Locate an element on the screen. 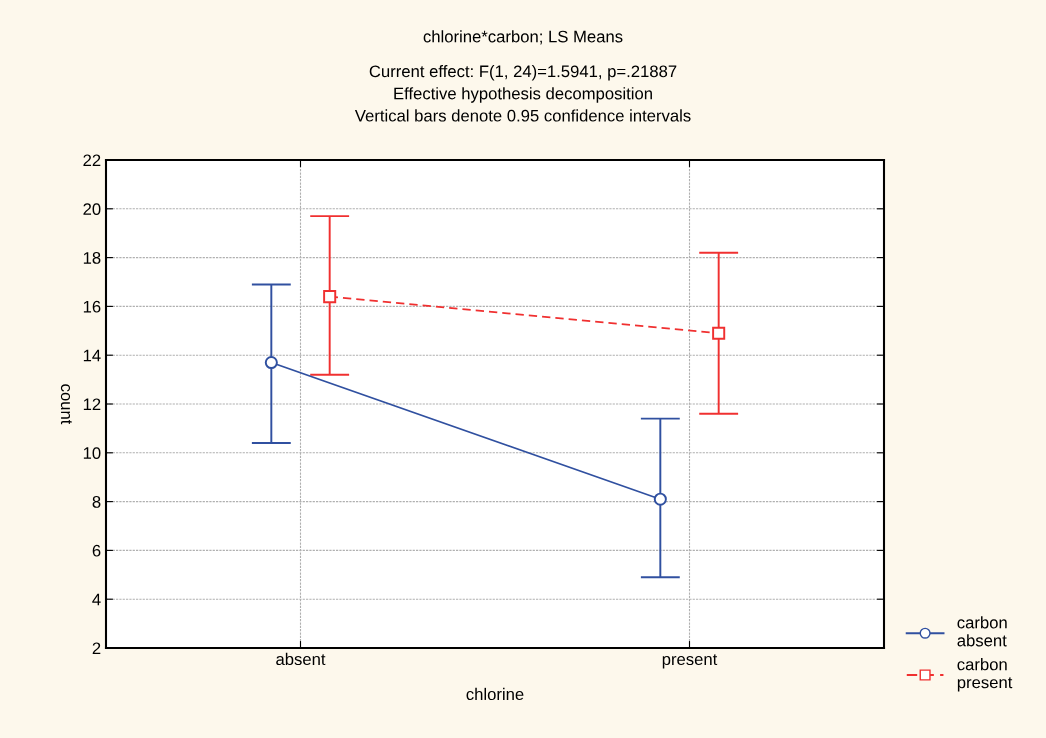 The height and width of the screenshot is (738, 1046). y-tick-label: 10 is located at coordinates (92, 453).